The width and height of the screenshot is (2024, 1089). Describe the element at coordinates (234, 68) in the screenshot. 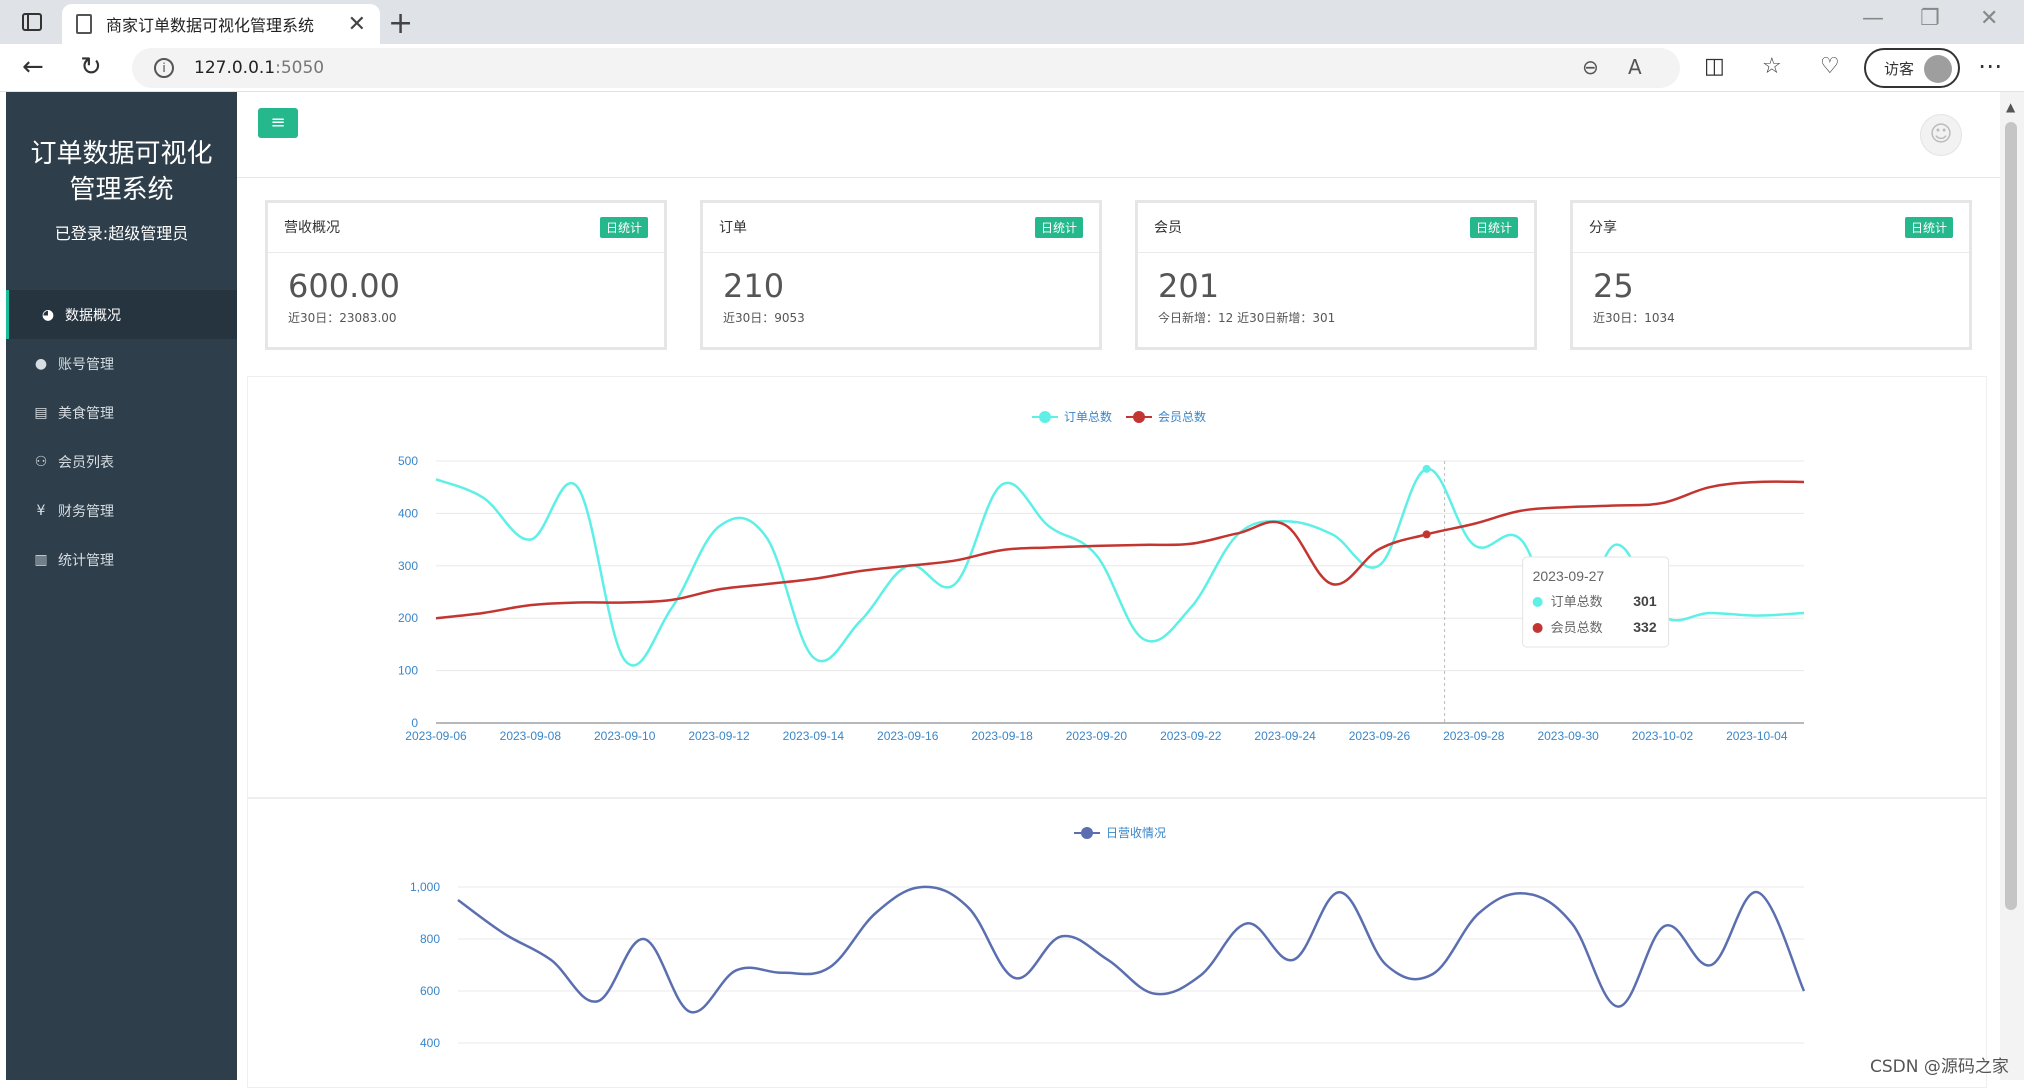

I see `url-host: 127.0.0.1` at that location.